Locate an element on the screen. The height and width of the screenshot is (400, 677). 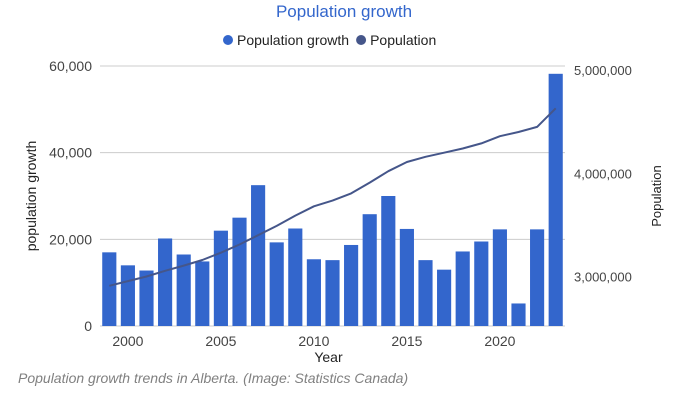
bar-2011 is located at coordinates (332, 293).